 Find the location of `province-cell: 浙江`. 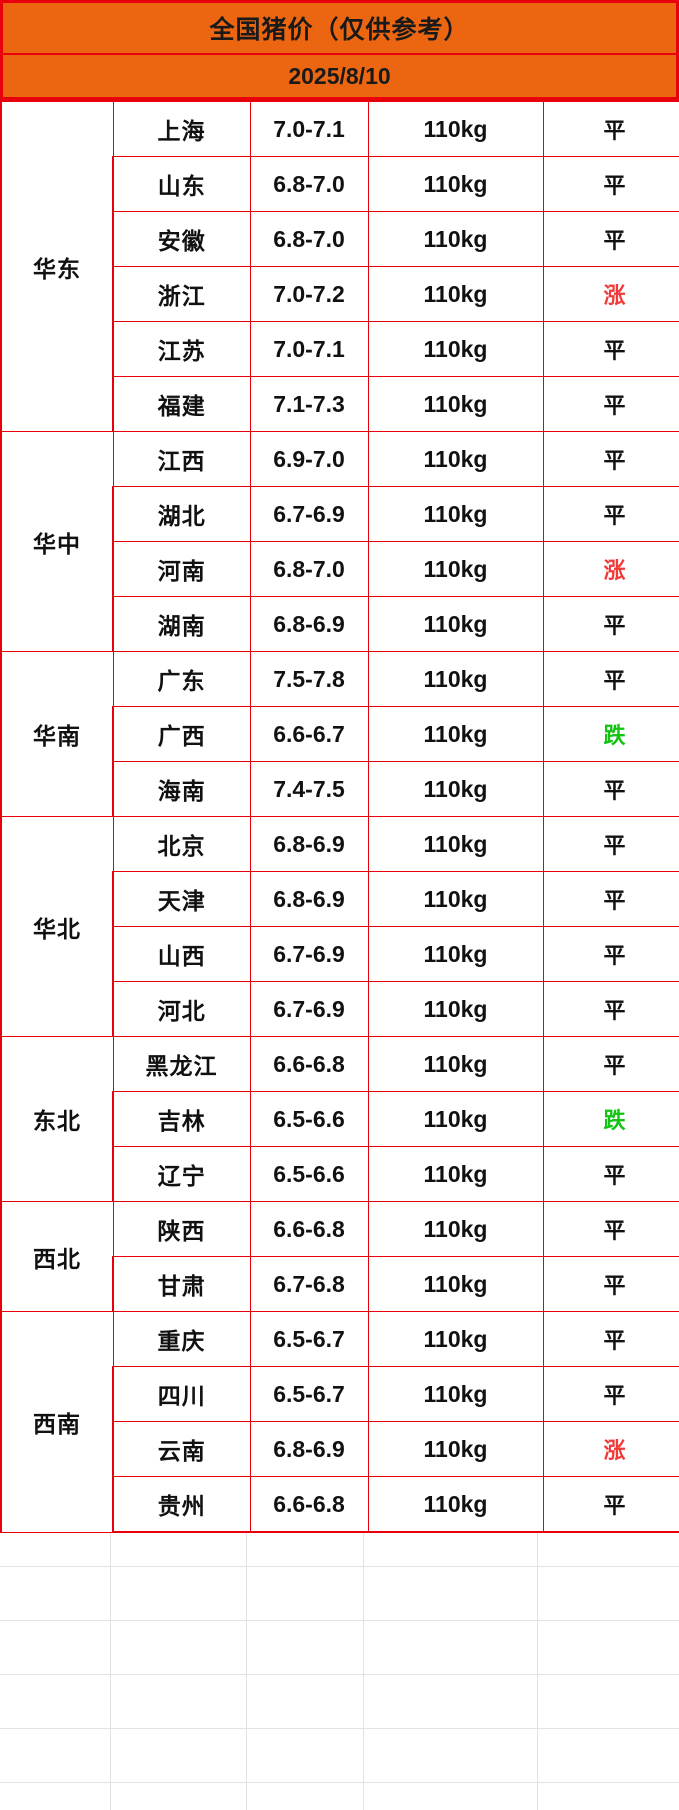

province-cell: 浙江 is located at coordinates (181, 294).